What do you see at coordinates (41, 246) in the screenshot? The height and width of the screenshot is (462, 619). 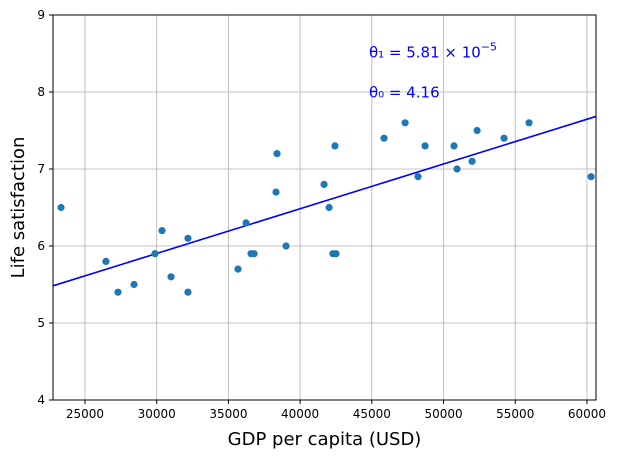 I see `y-tick-label: 6` at bounding box center [41, 246].